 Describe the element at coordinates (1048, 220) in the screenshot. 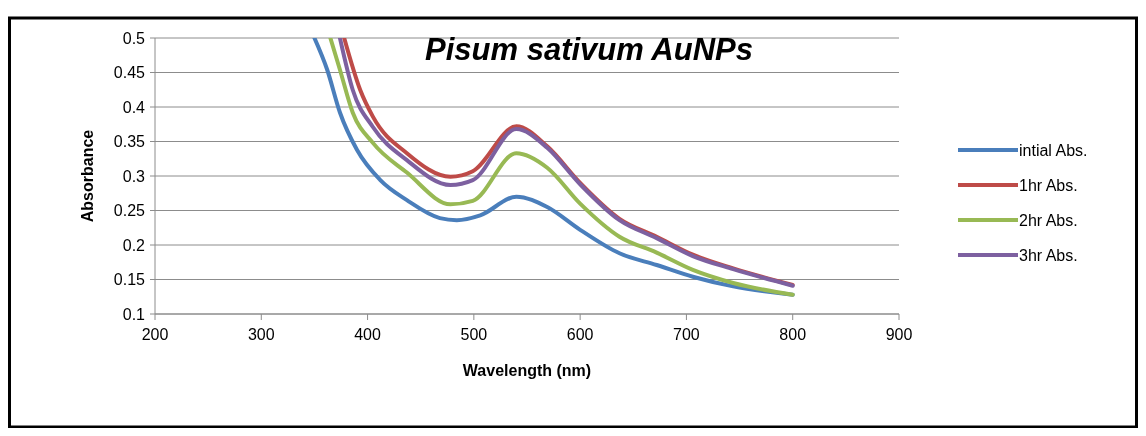

I see `legend-label: 2hr Abs.` at that location.